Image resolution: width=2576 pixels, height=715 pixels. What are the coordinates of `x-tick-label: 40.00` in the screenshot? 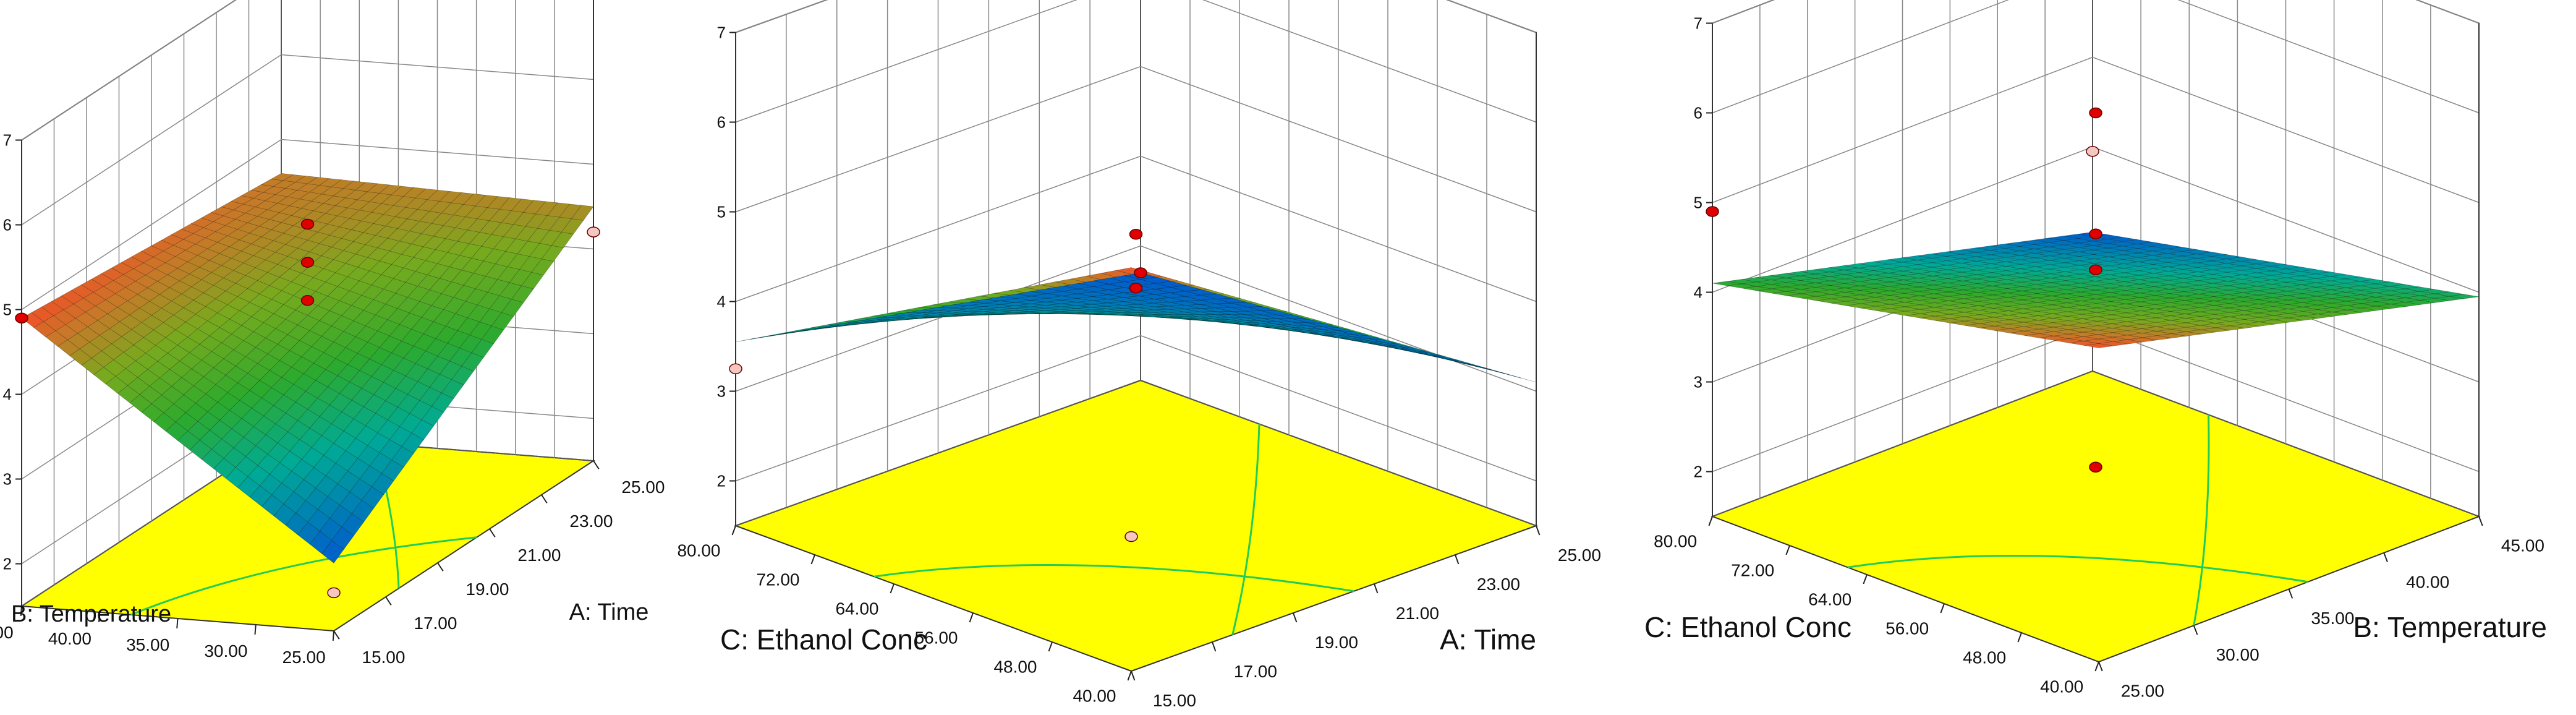 It's located at (2427, 581).